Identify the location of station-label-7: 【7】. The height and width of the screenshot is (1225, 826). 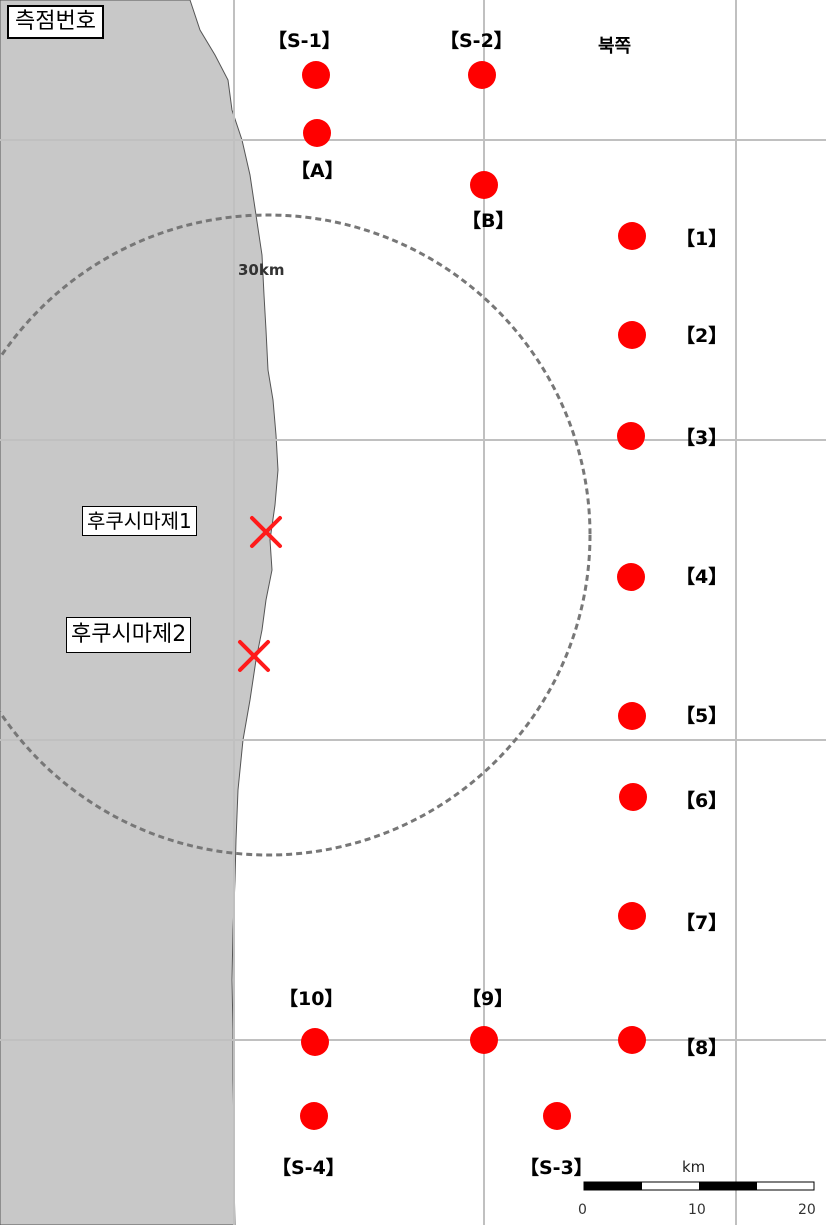
(702, 923).